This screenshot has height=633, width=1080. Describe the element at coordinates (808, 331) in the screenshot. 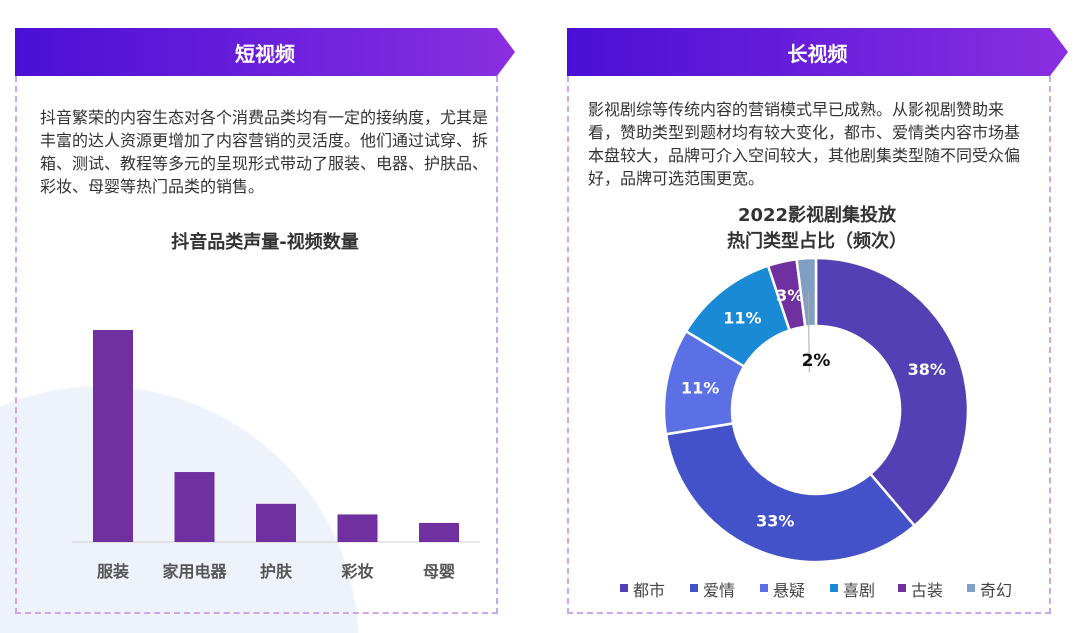

I see `leader-line` at that location.